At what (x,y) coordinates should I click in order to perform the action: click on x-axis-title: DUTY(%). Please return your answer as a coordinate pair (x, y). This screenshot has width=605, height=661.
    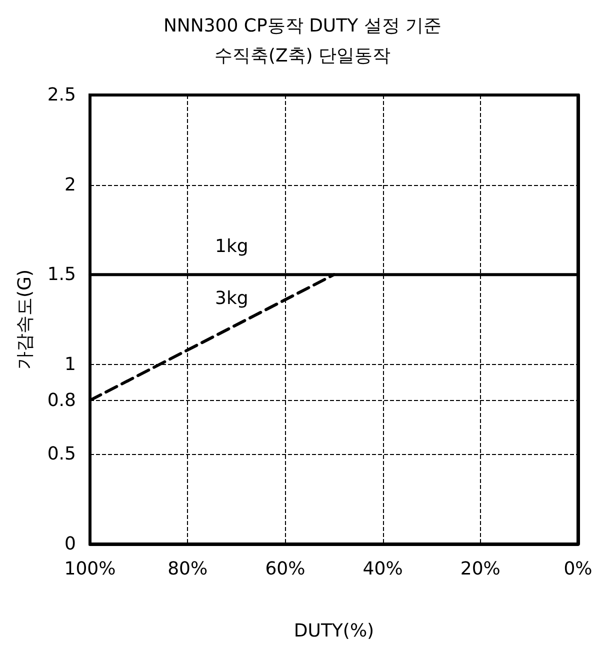
    Looking at the image, I should click on (334, 631).